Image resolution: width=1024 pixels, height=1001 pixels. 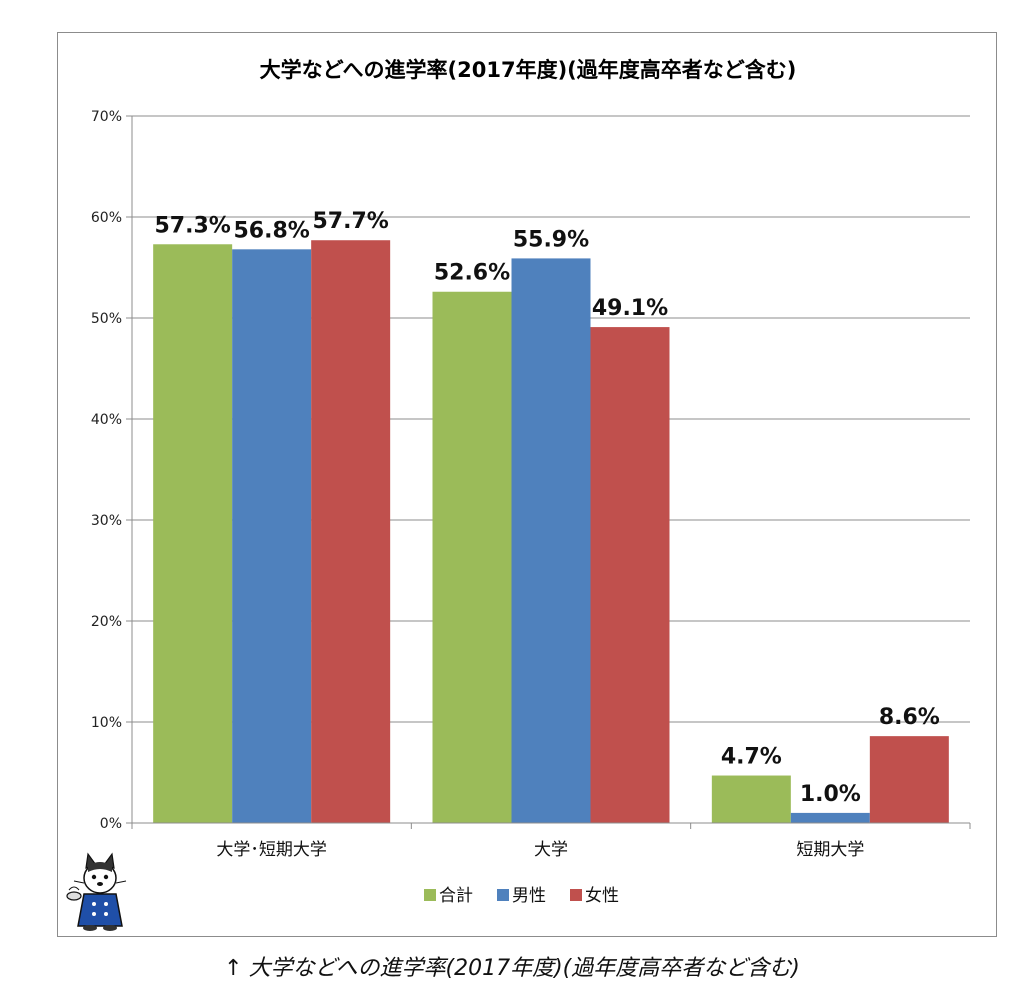 What do you see at coordinates (472, 273) in the screenshot?
I see `data-label: 52.6%` at bounding box center [472, 273].